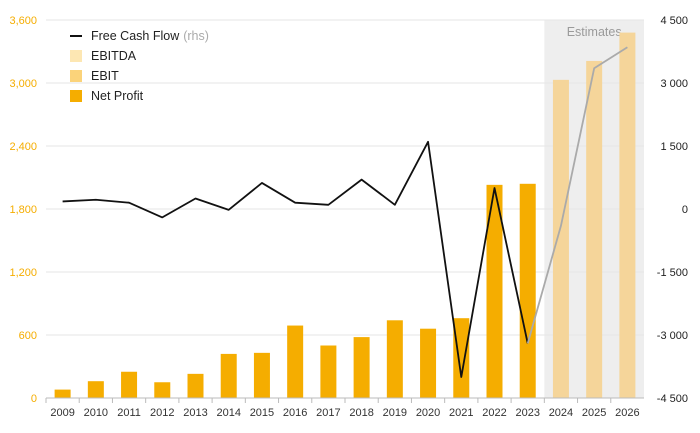 The image size is (700, 433). What do you see at coordinates (672, 399) in the screenshot?
I see `right-tick-label: -4 500` at bounding box center [672, 399].